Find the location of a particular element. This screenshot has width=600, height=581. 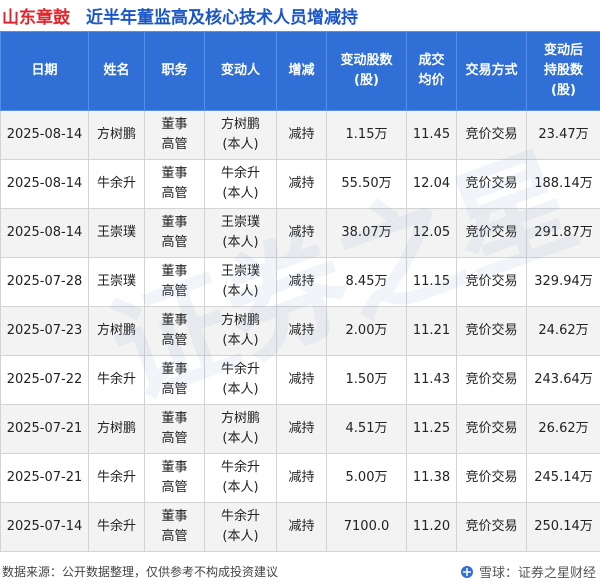

header-position: 职务 is located at coordinates (174, 71).